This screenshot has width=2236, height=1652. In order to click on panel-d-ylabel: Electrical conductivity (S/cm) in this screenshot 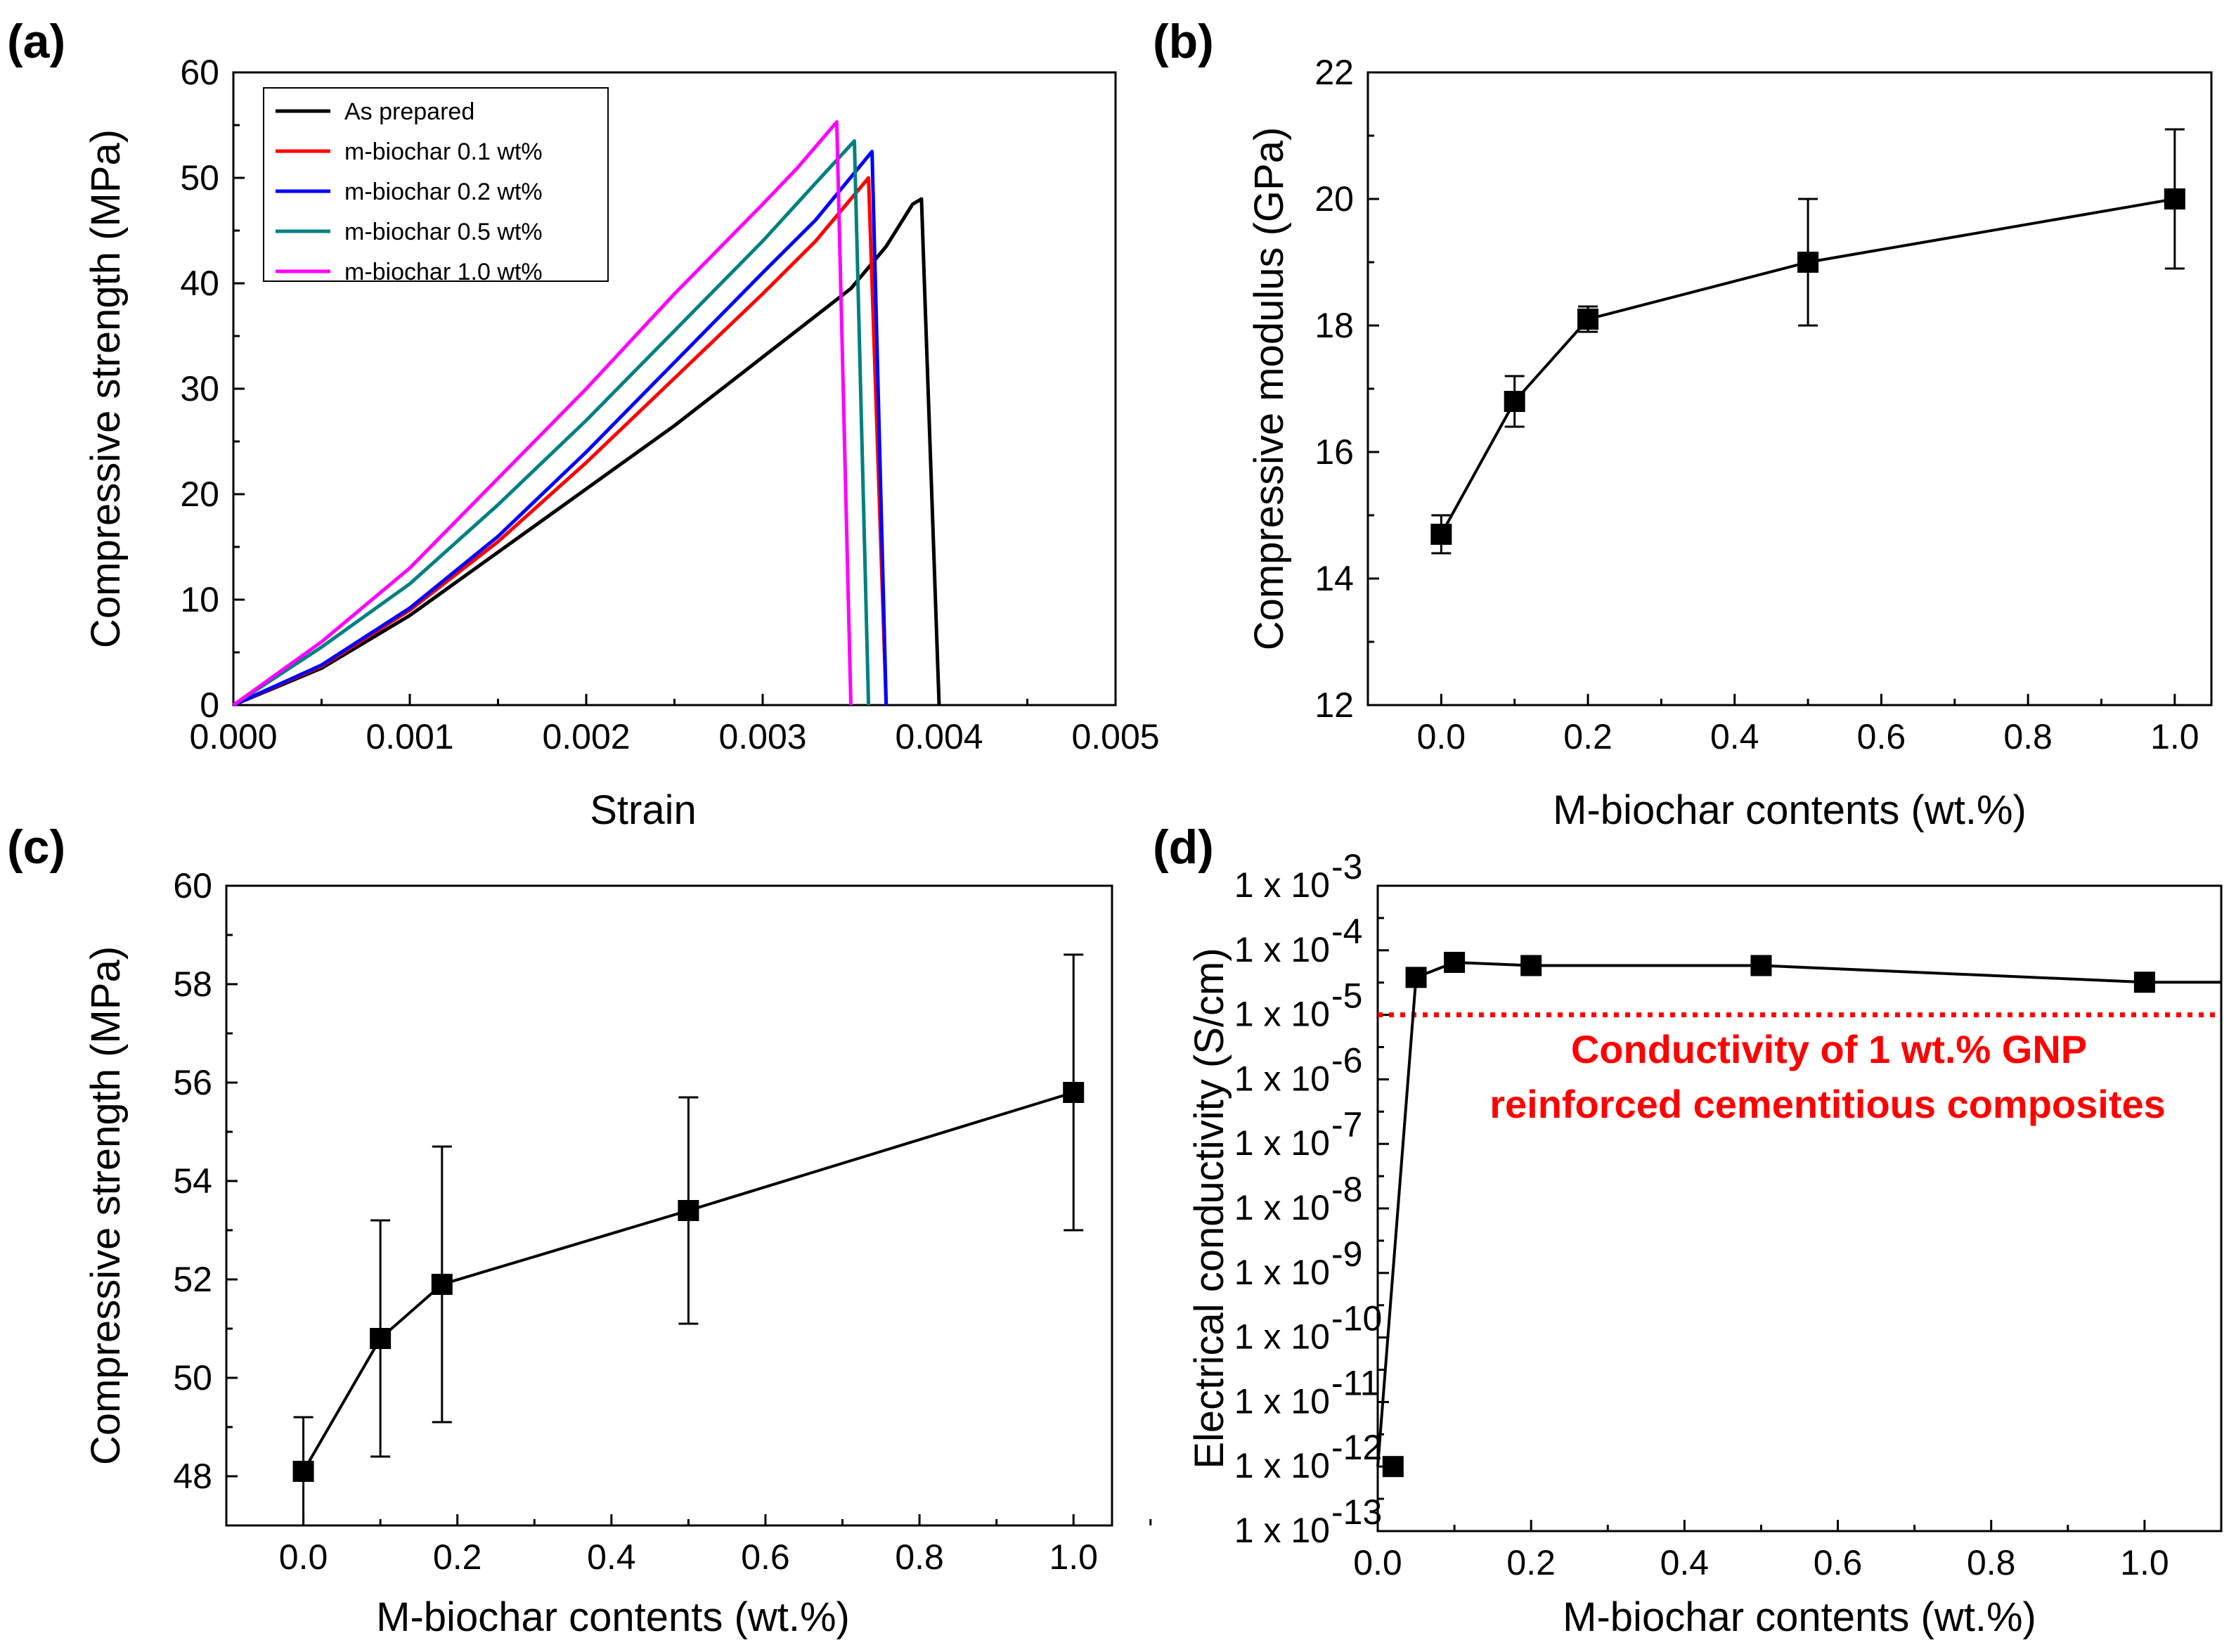, I will do `click(1209, 1208)`.